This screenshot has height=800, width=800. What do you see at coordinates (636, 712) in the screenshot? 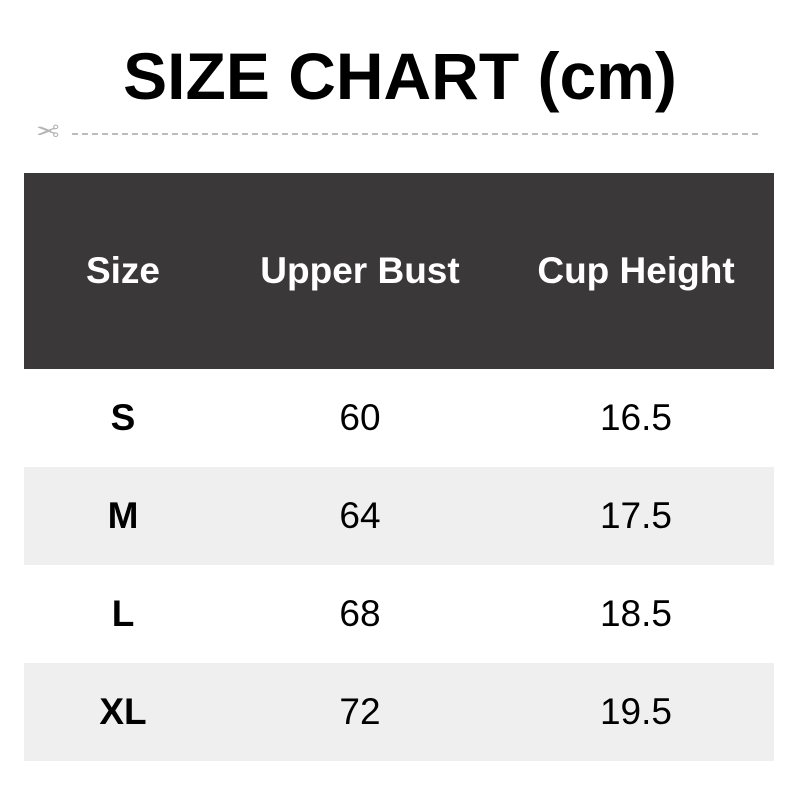
I see `cup-height-cell: 19.5` at bounding box center [636, 712].